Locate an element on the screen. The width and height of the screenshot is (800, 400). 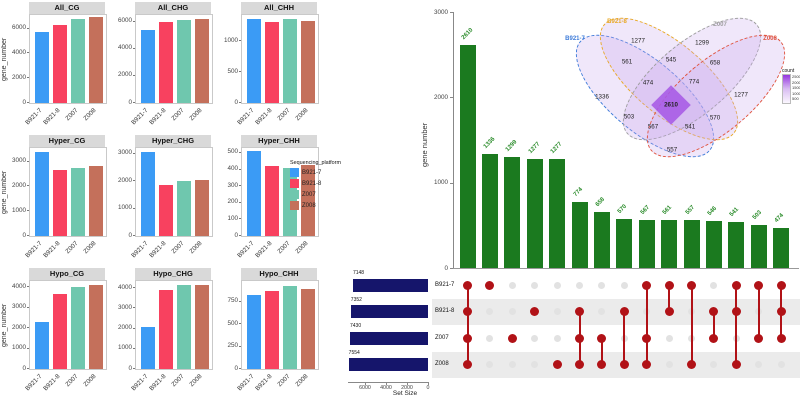
count-gradient-ticks: 2500 2000 1500 1000 500 is located at coordinates (796, 89).